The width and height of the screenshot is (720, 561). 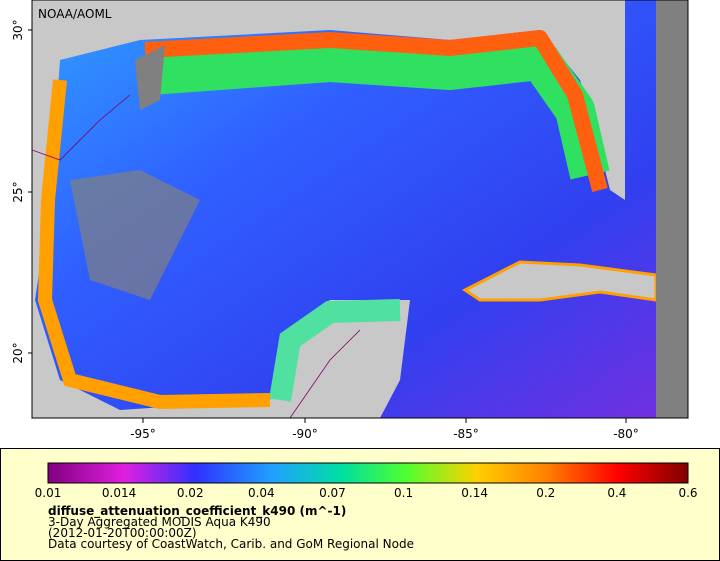 What do you see at coordinates (332, 493) in the screenshot?
I see `colorbar-tick-label: 0.07` at bounding box center [332, 493].